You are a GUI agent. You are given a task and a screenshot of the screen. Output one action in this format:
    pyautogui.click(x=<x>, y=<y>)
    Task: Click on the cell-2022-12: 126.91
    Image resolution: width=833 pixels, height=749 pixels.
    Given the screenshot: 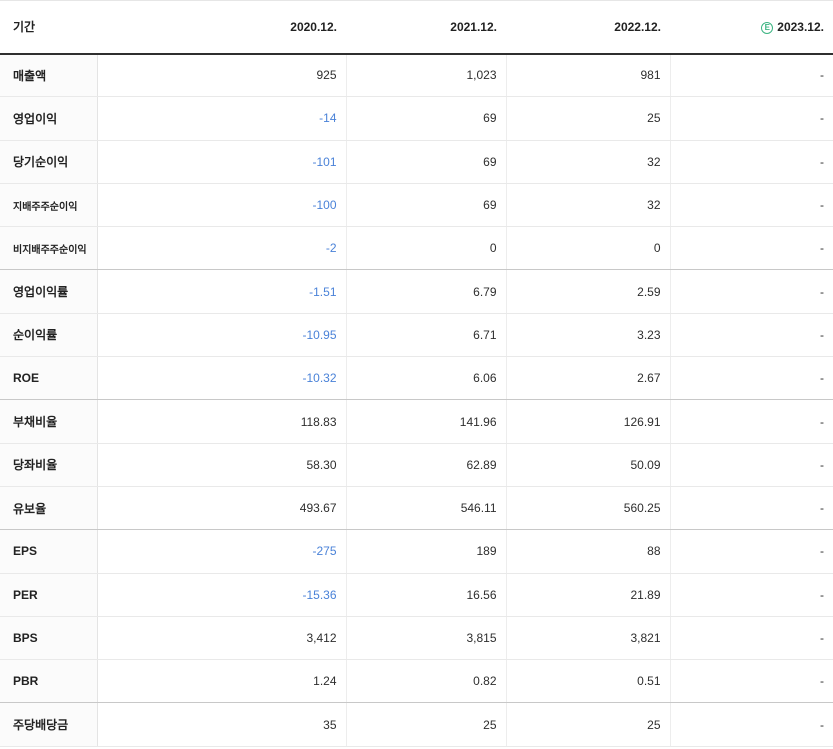 What is the action you would take?
    pyautogui.click(x=588, y=421)
    